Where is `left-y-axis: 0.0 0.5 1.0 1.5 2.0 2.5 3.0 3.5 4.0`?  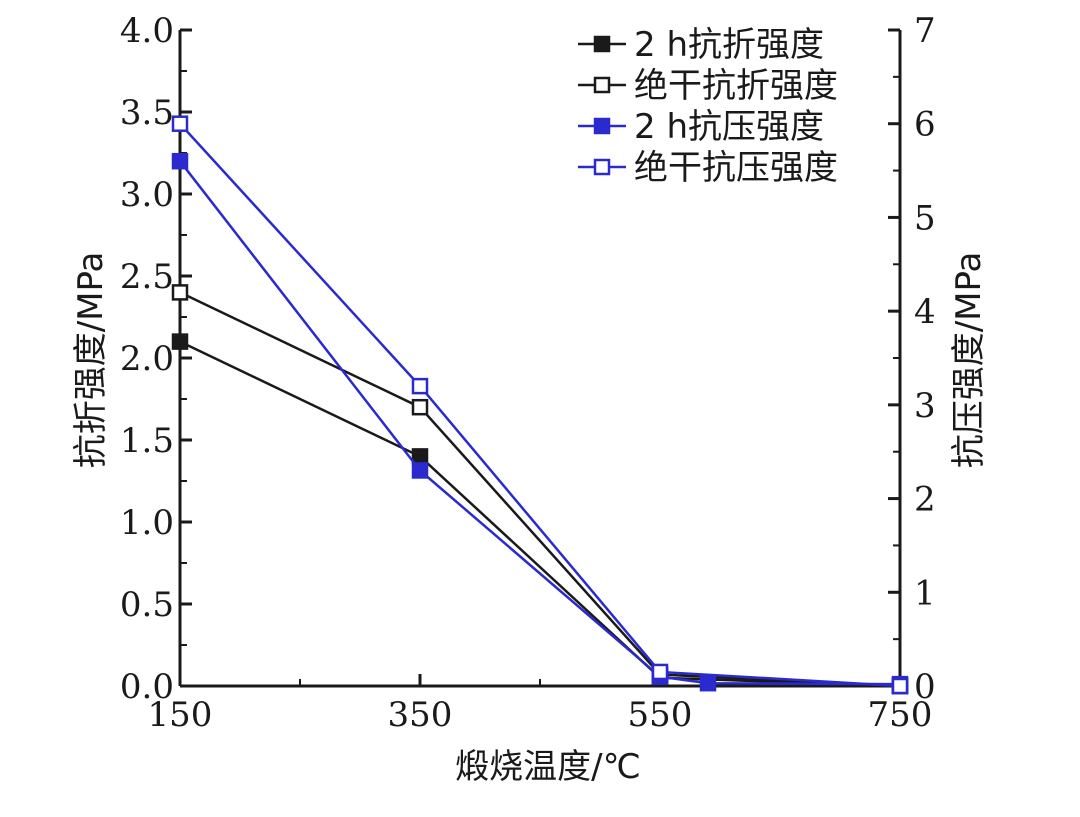 left-y-axis: 0.0 0.5 1.0 1.5 2.0 2.5 3.0 3.5 4.0 is located at coordinates (156, 359).